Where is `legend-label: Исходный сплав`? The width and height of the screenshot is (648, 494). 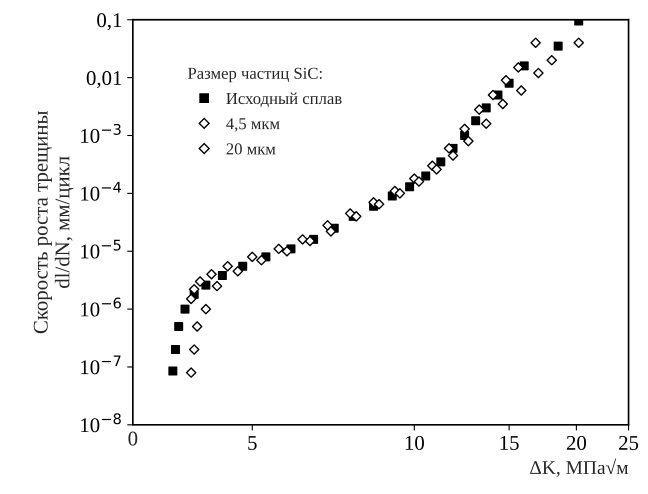
legend-label: Исходный сплав is located at coordinates (284, 100).